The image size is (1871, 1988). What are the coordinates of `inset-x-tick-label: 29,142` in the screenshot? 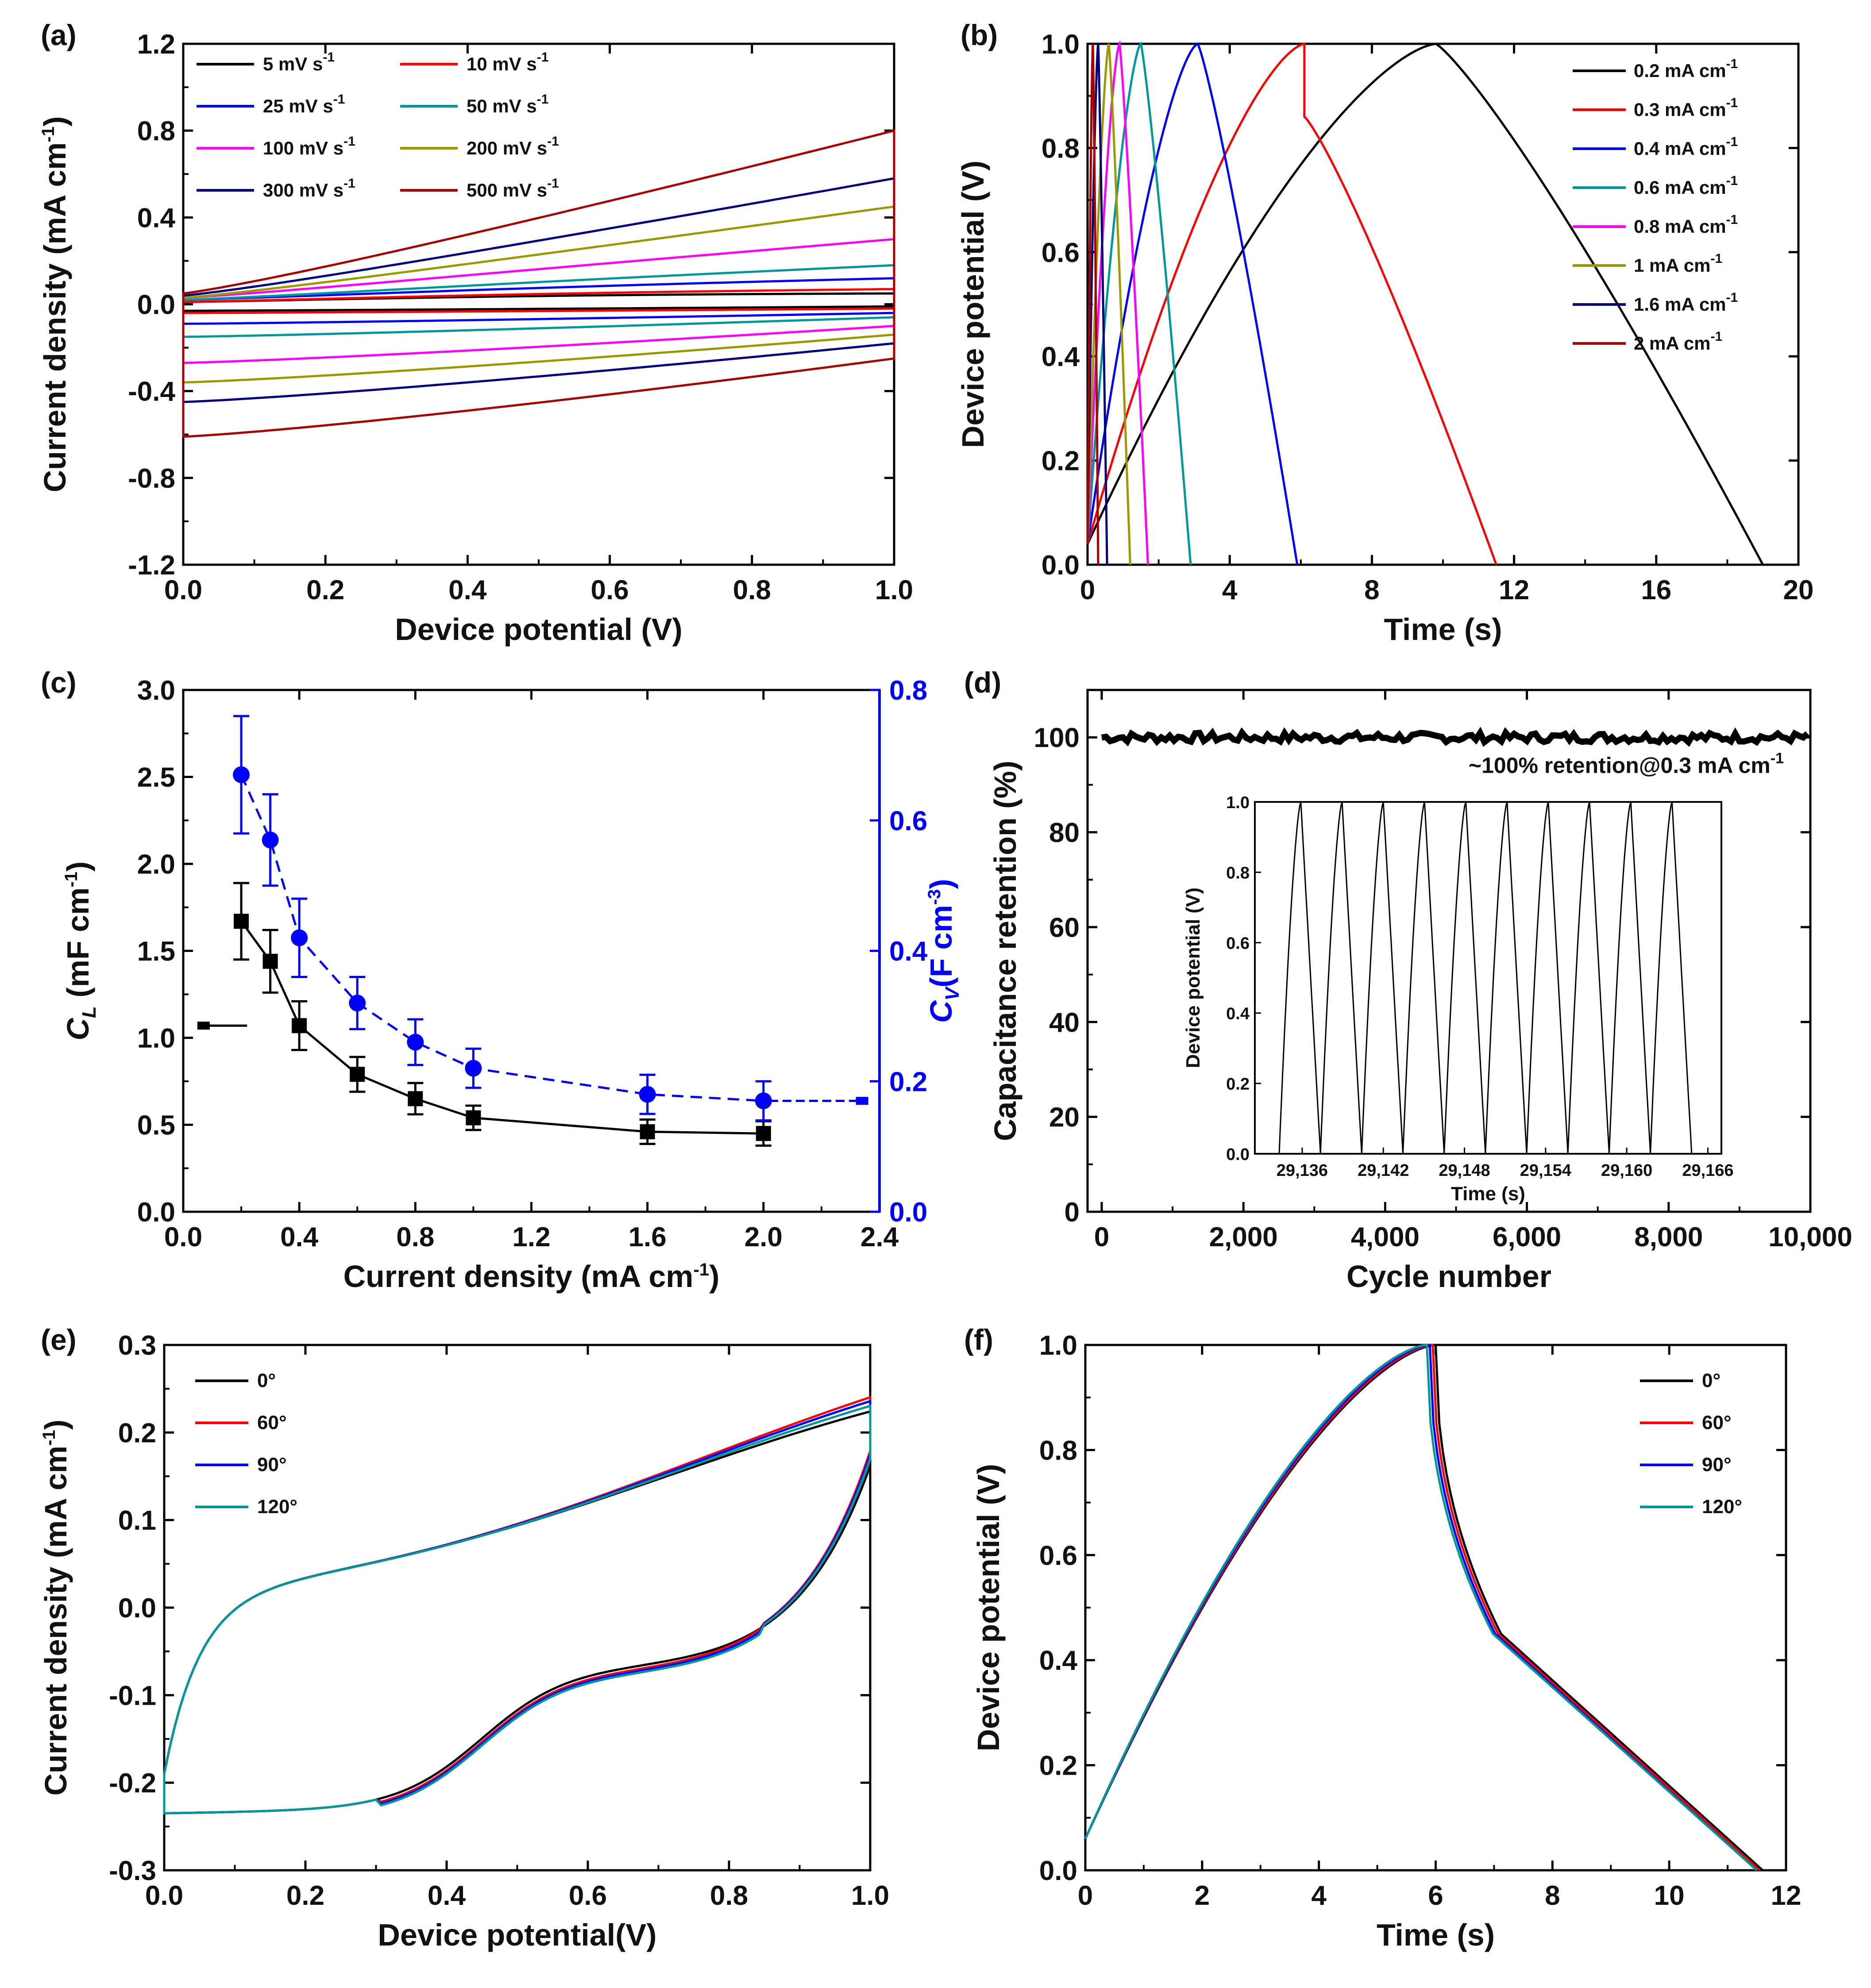 It's located at (1383, 1170).